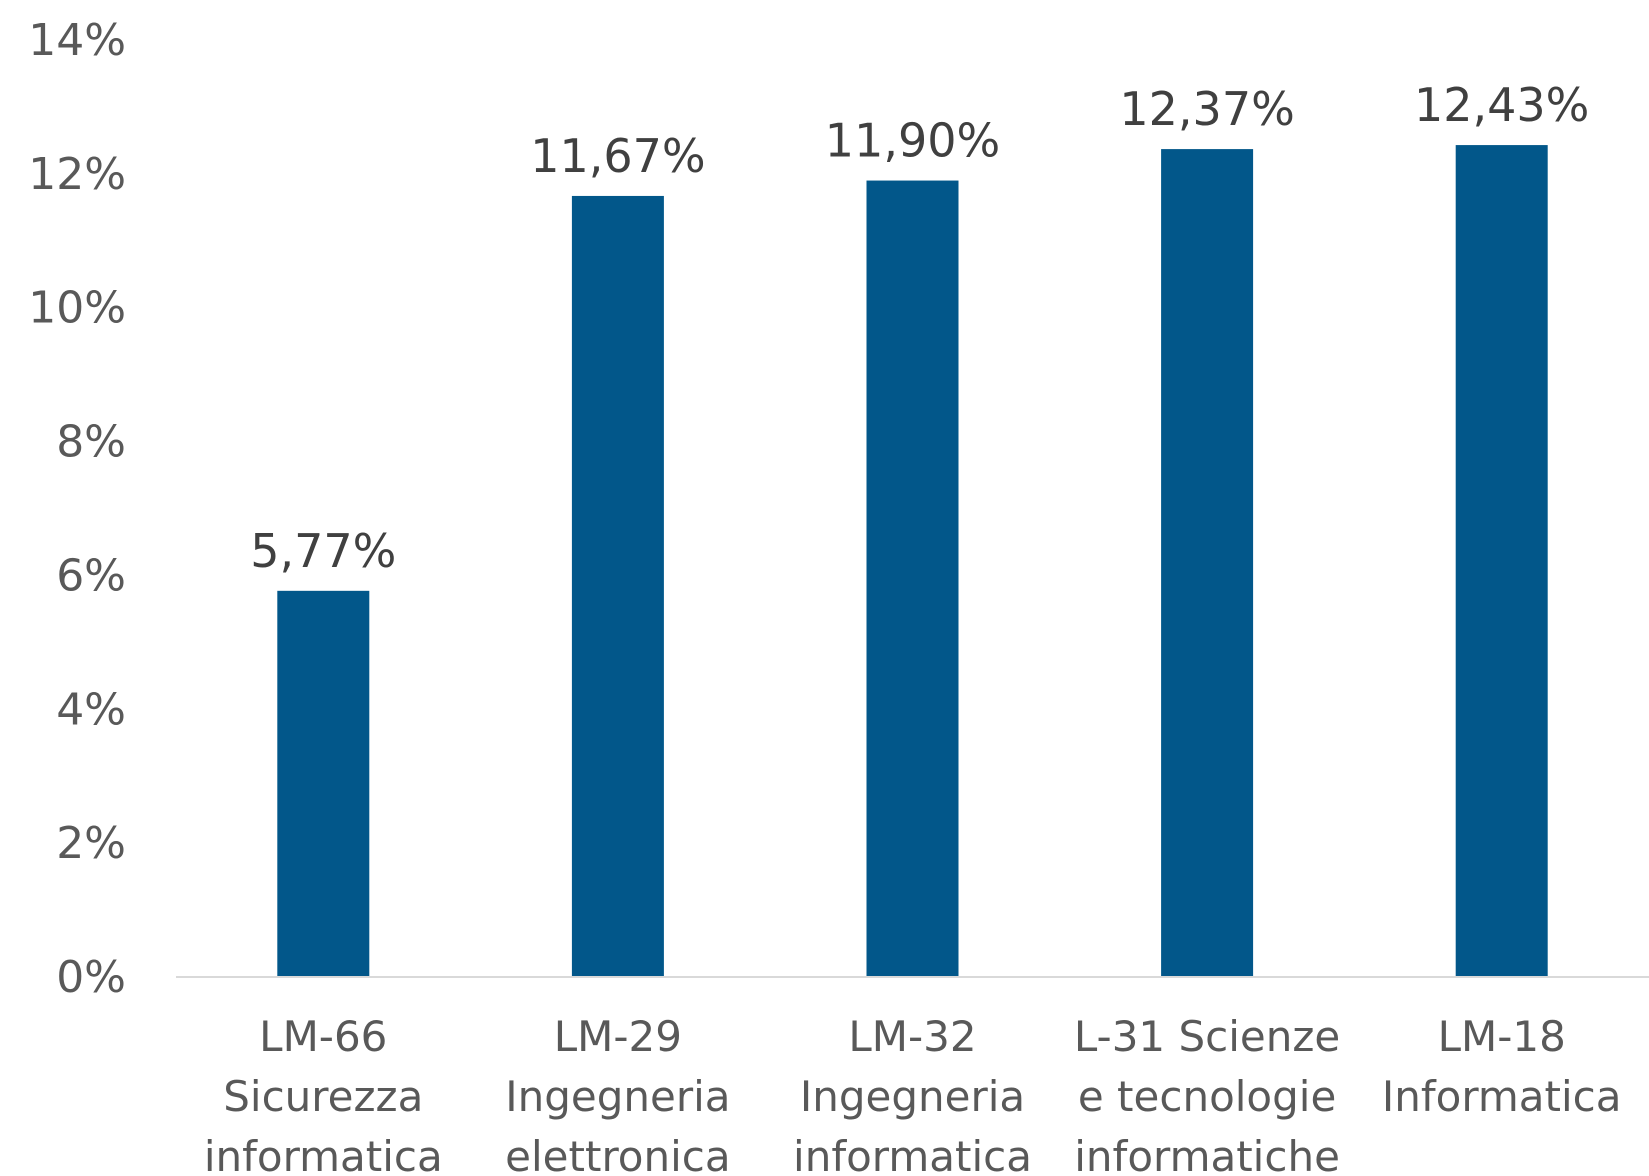 The height and width of the screenshot is (1176, 1649). Describe the element at coordinates (323, 551) in the screenshot. I see `bar-data-label: 5,77%` at that location.